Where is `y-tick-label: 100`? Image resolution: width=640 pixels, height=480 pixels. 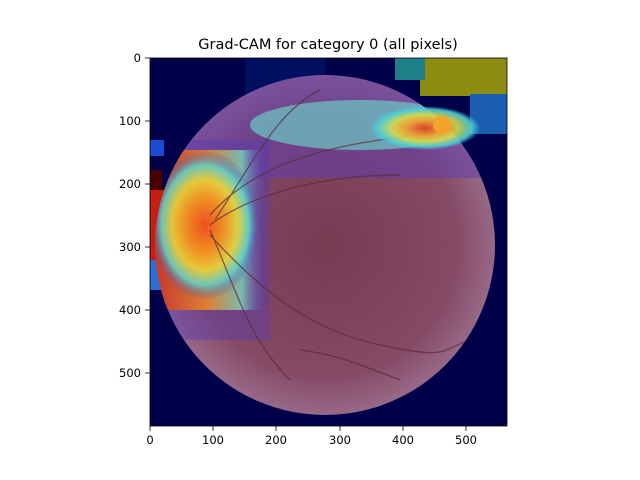 y-tick-label: 100 is located at coordinates (130, 121).